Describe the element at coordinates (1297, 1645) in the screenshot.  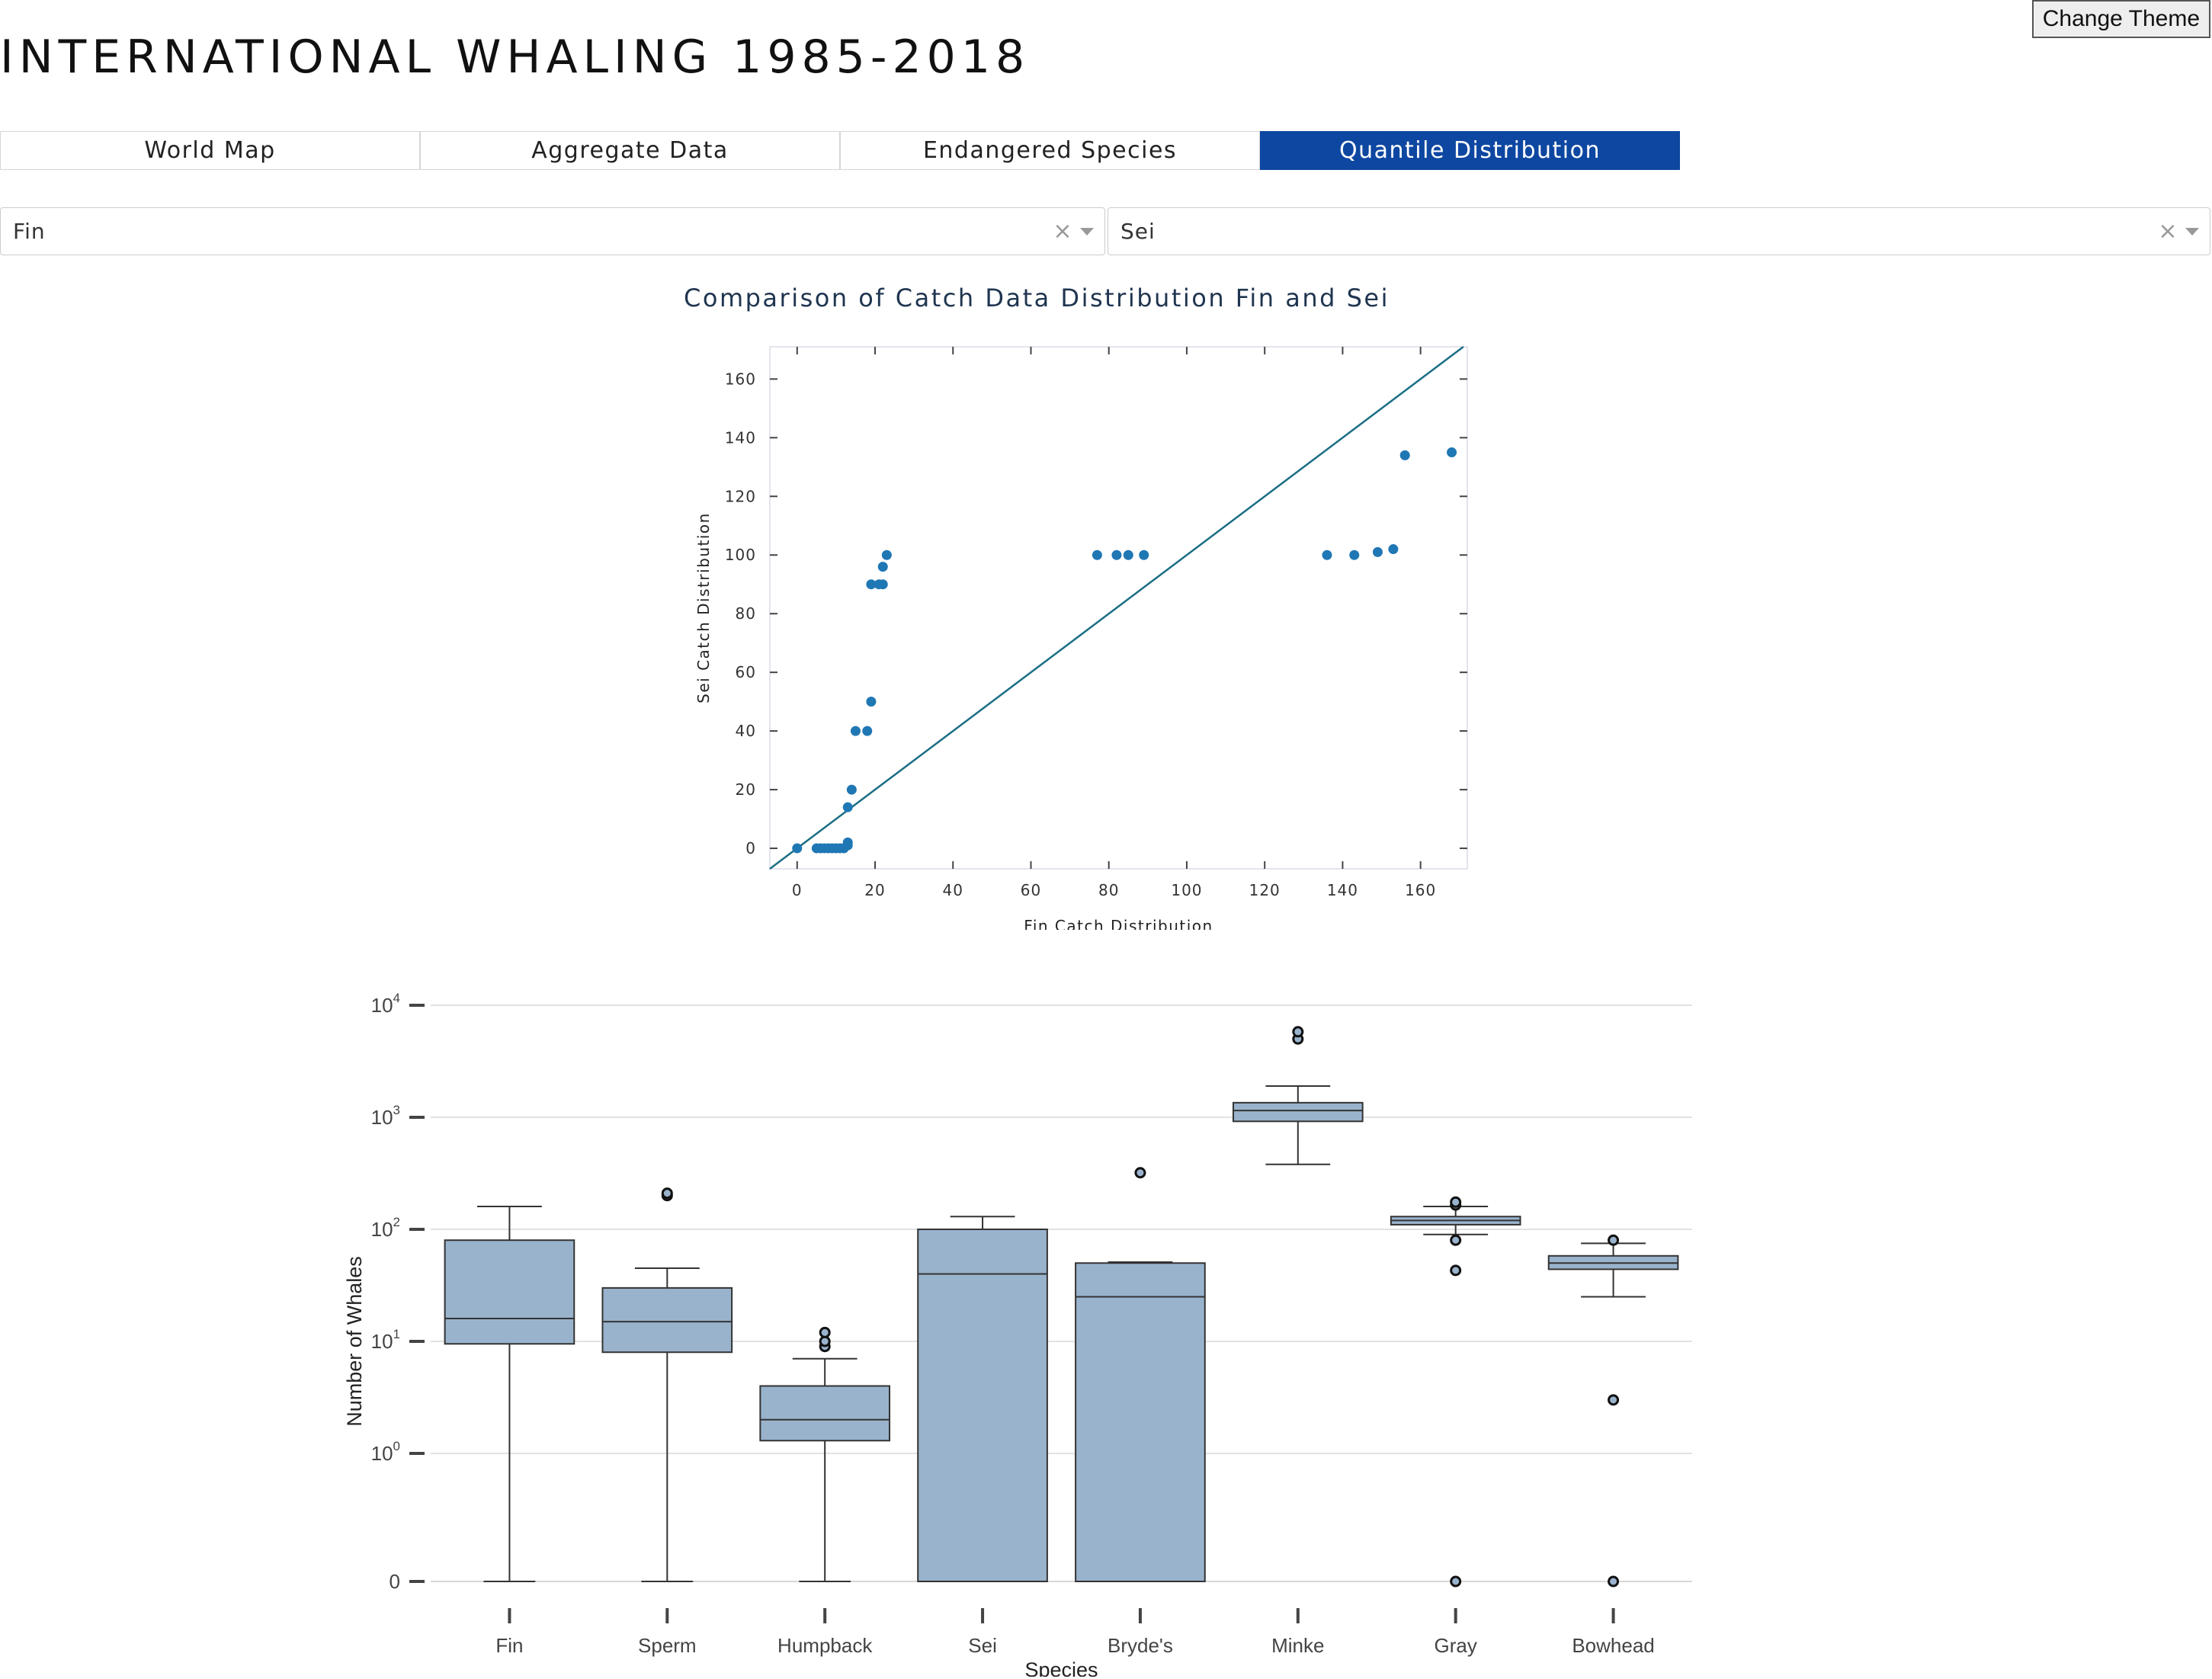
I see `x-tick-label: Minke` at that location.